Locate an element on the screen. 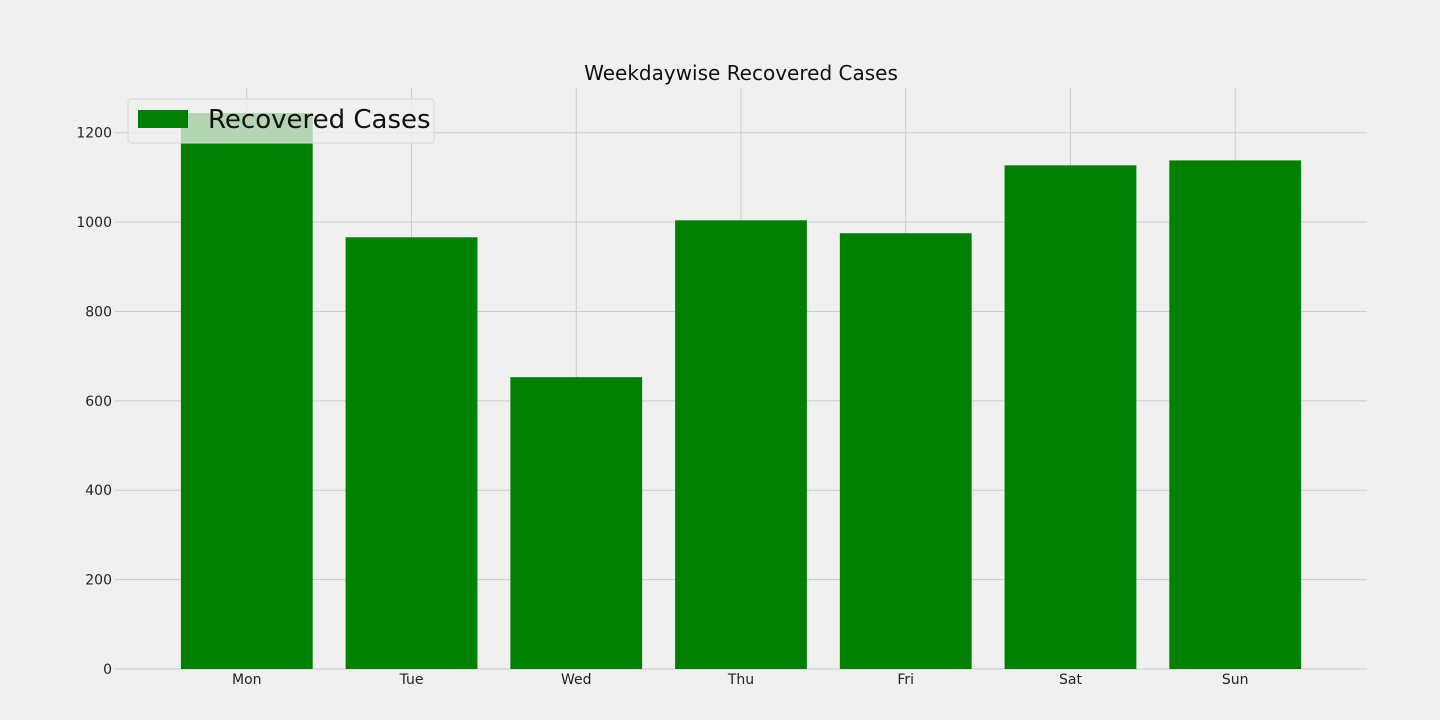 The width and height of the screenshot is (1440, 720). bar-mon is located at coordinates (246, 391).